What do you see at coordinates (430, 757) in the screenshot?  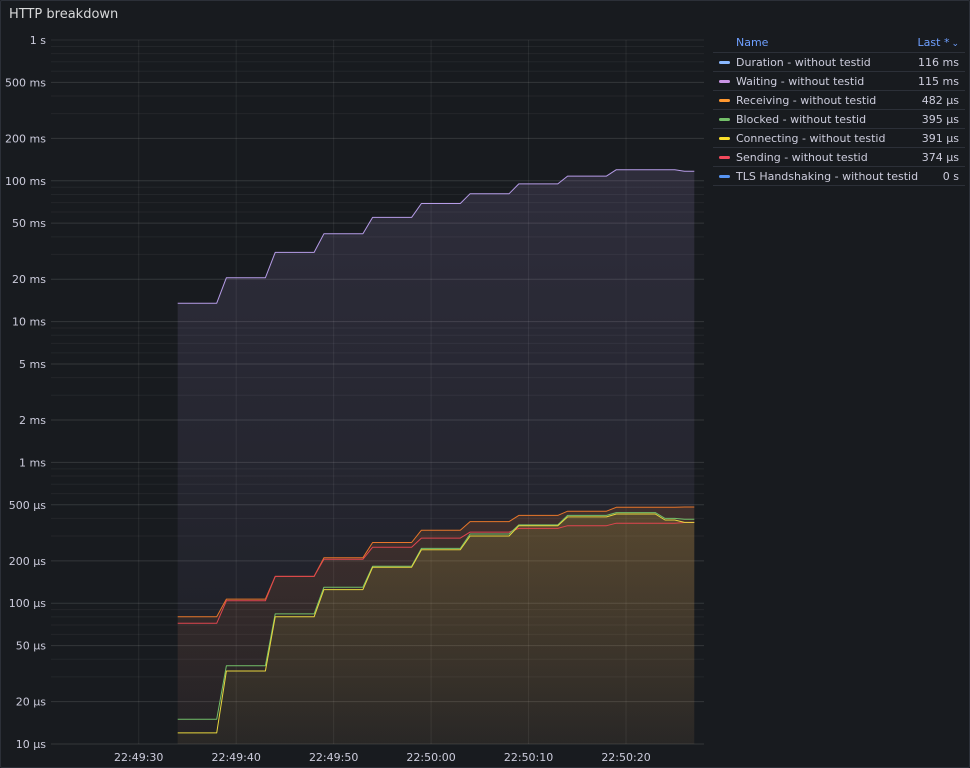 I see `x-tick-label: 22:50:00` at bounding box center [430, 757].